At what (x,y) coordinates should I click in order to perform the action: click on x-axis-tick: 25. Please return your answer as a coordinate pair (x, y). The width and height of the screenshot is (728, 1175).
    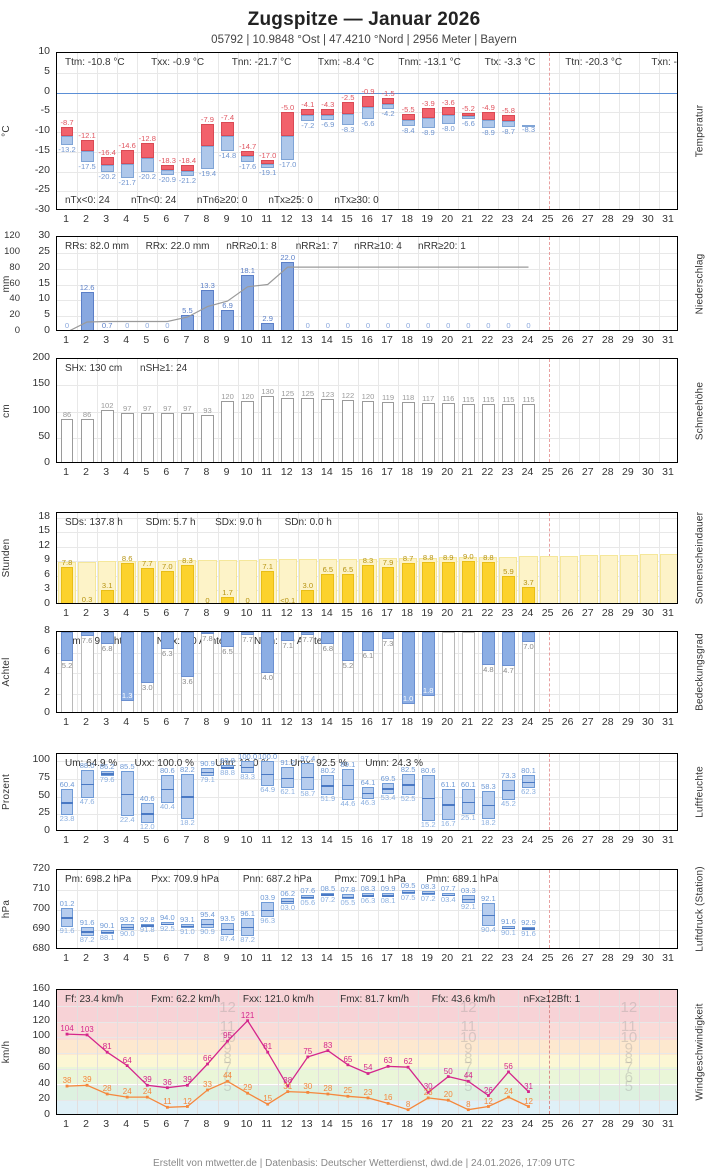
    Looking at the image, I should click on (547, 958).